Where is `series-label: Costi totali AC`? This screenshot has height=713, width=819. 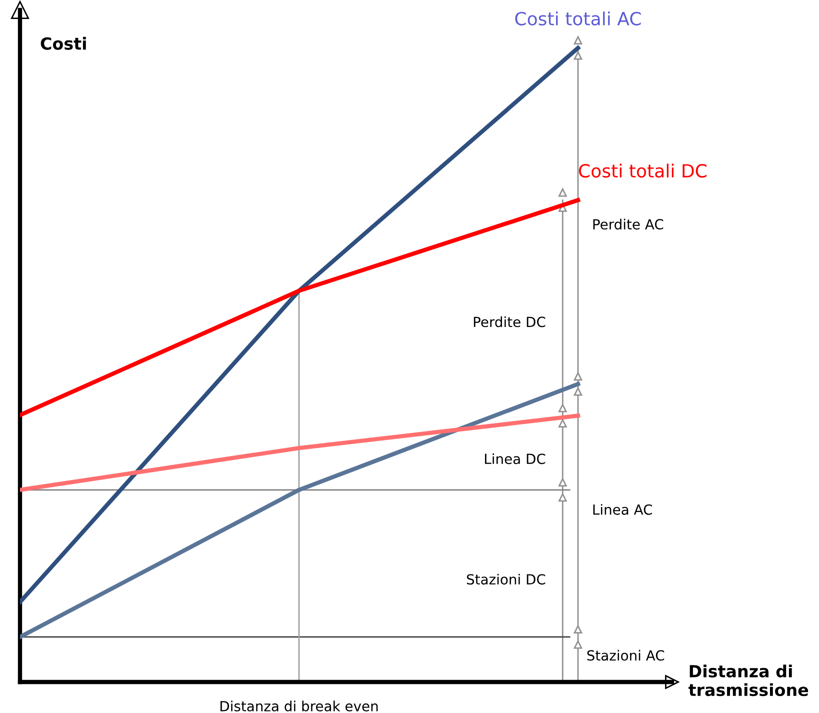 series-label: Costi totali AC is located at coordinates (578, 19).